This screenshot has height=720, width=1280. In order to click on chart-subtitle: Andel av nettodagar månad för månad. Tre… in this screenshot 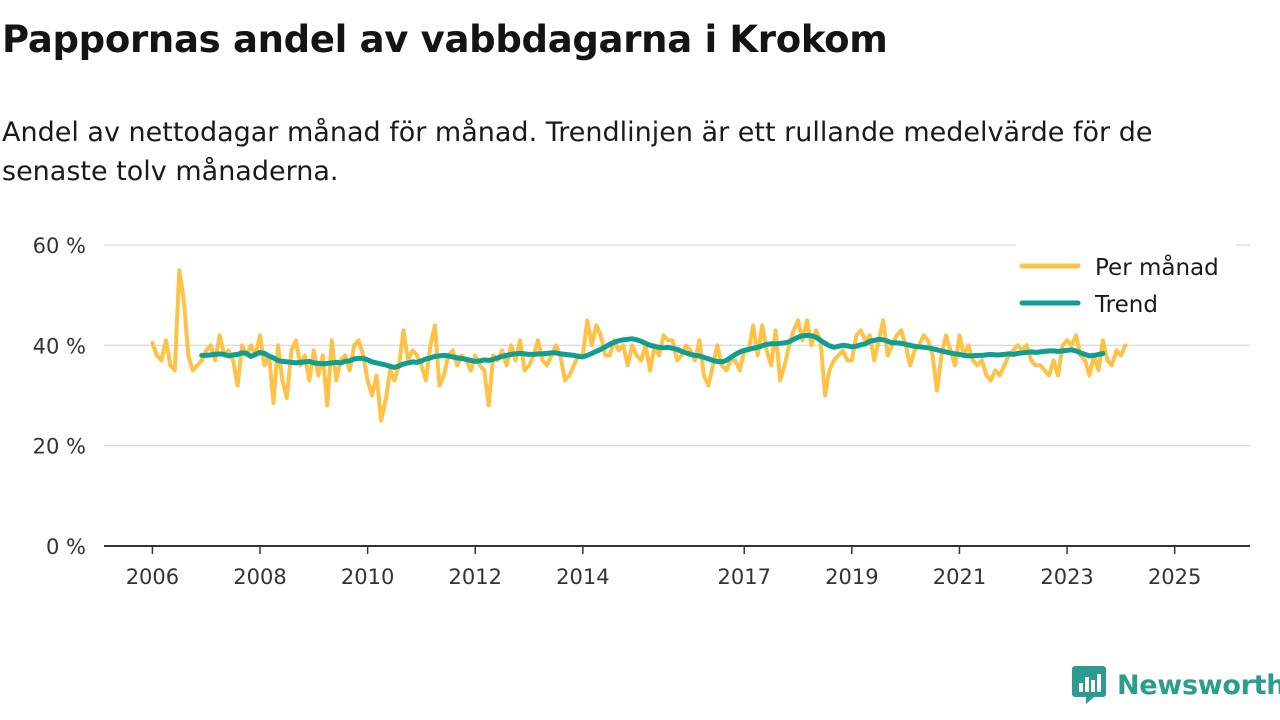, I will do `click(577, 152)`.